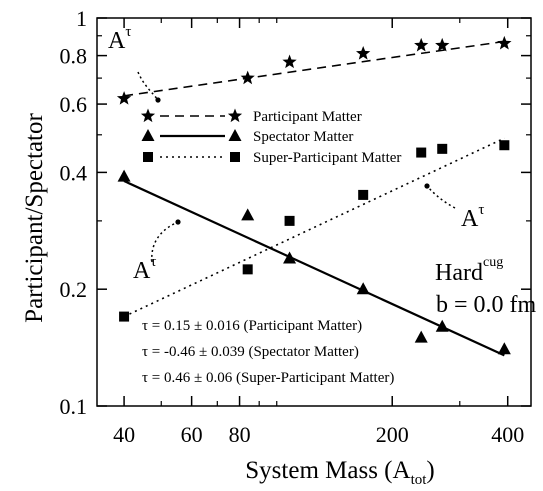 Image resolution: width=543 pixels, height=491 pixels. Describe the element at coordinates (307, 117) in the screenshot. I see `legend-label: Participant Matter` at that location.